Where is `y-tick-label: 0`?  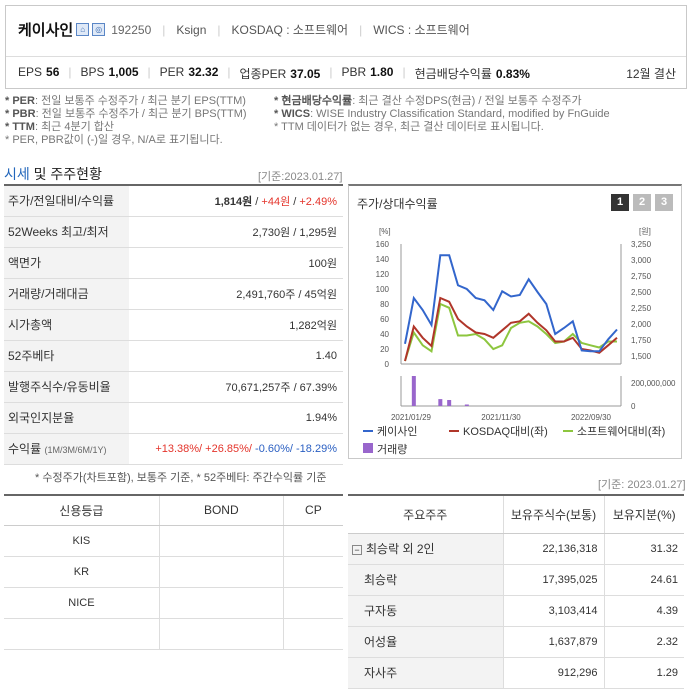 y-tick-label: 0 is located at coordinates (387, 364).